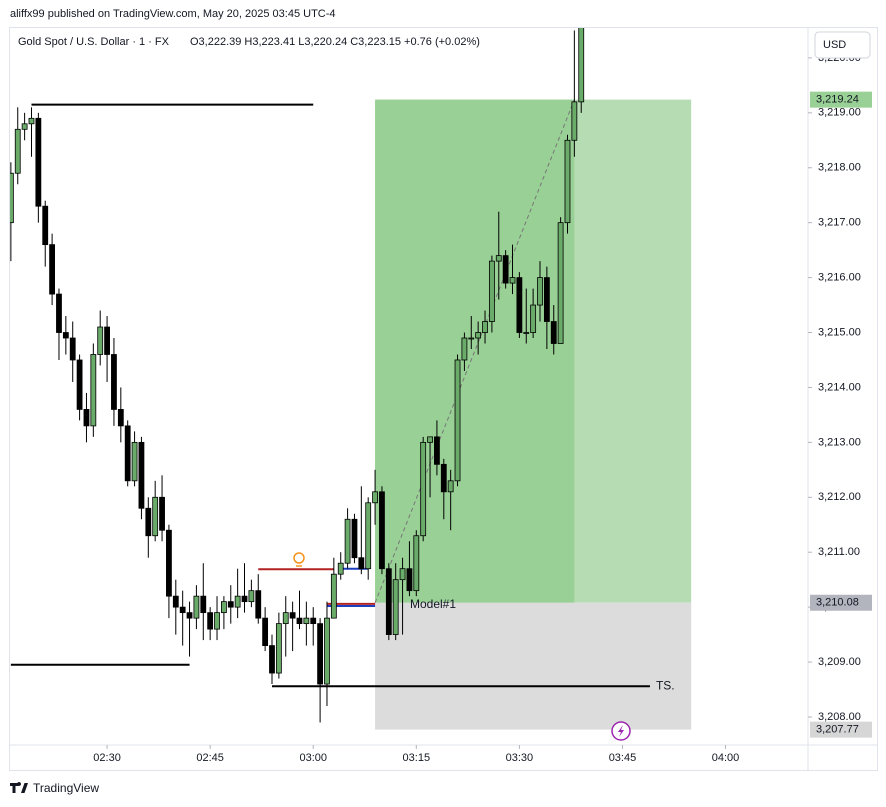 The width and height of the screenshot is (886, 807). I want to click on y-tick-label: 3,218.00, so click(839, 168).